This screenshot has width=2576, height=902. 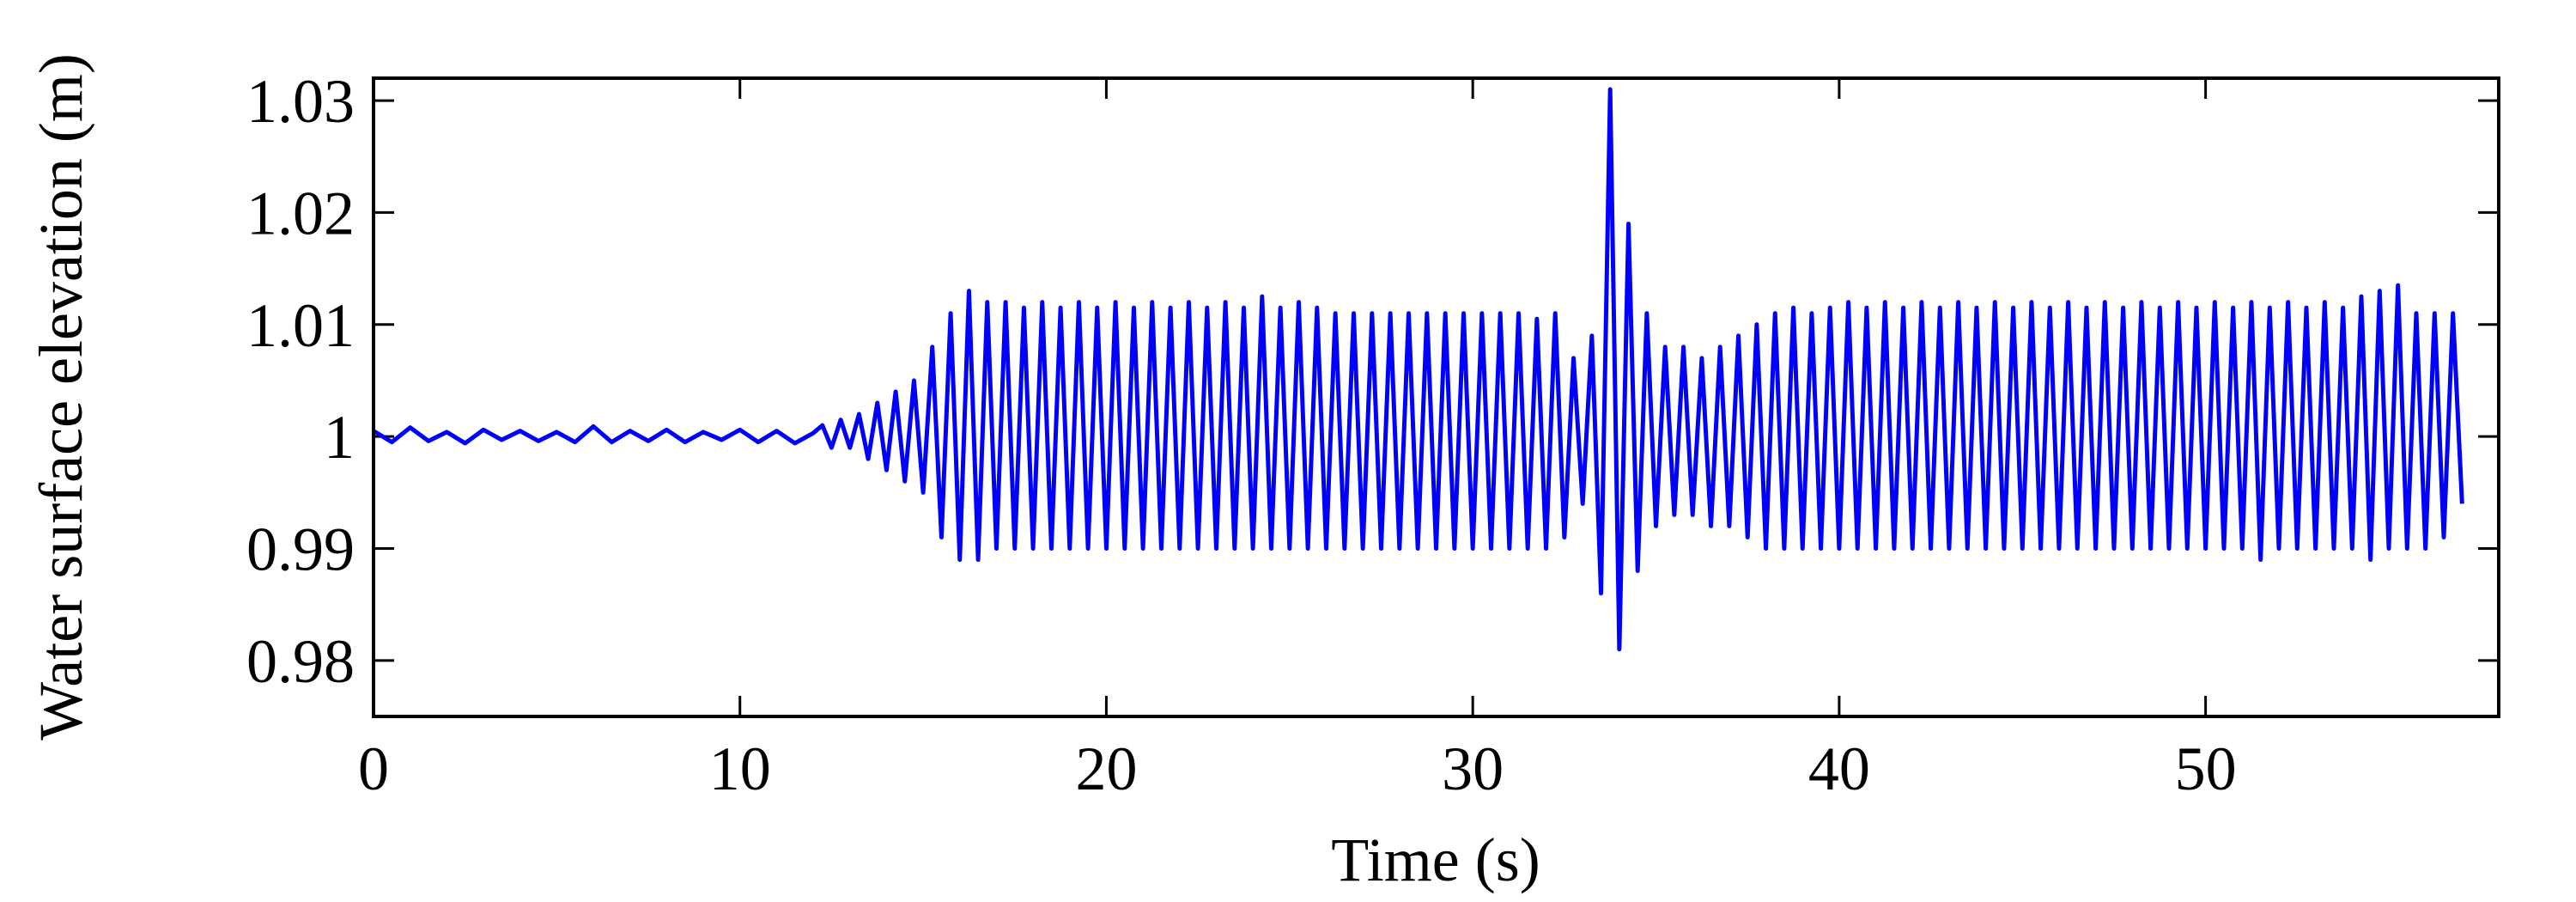 What do you see at coordinates (339, 437) in the screenshot?
I see `y-tick-label: 1` at bounding box center [339, 437].